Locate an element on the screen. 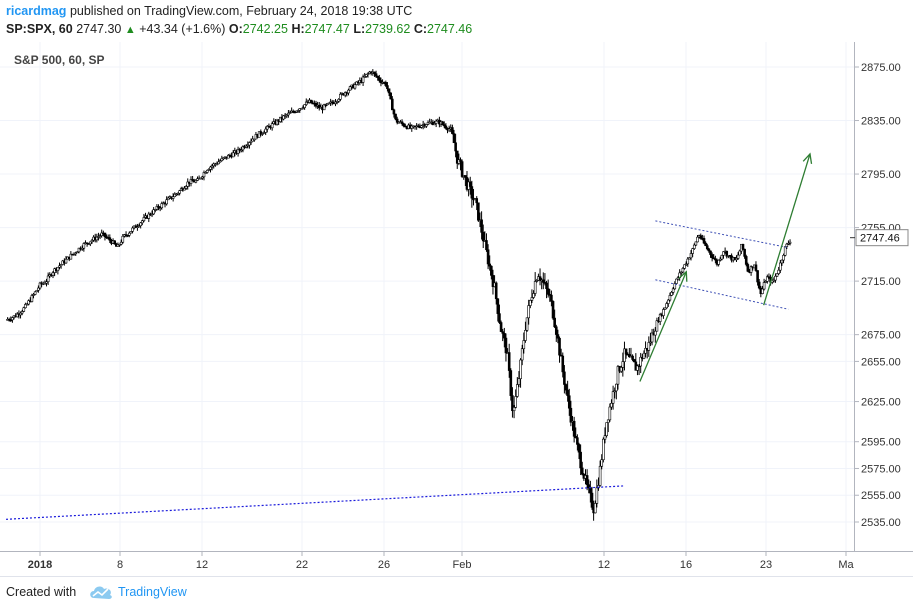  channel-lower-line is located at coordinates (722, 294).